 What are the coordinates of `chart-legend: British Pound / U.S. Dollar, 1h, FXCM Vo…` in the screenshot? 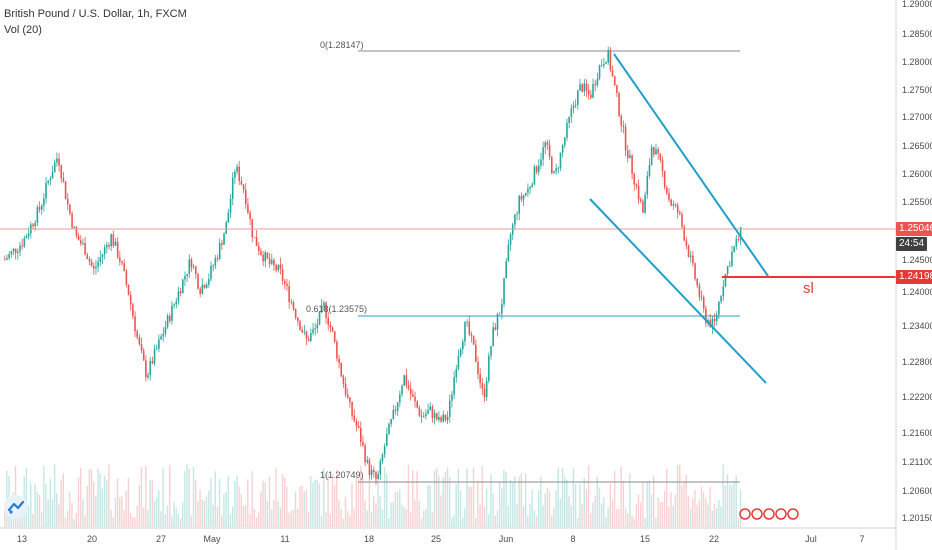 It's located at (95, 22).